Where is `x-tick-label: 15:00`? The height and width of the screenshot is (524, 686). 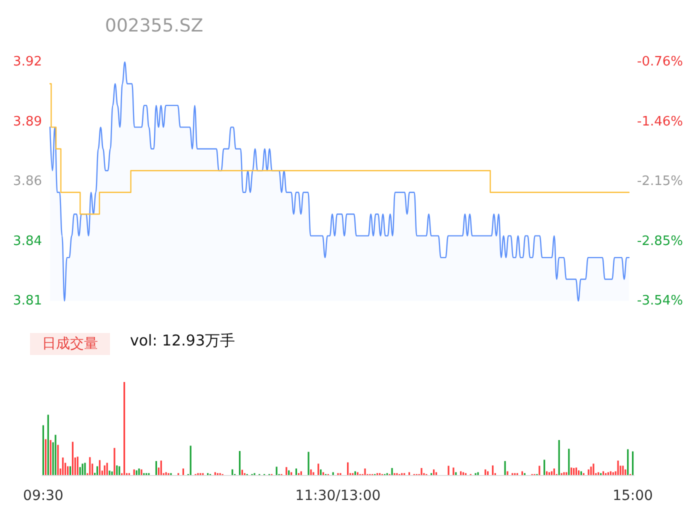 x-tick-label: 15:00 is located at coordinates (632, 496).